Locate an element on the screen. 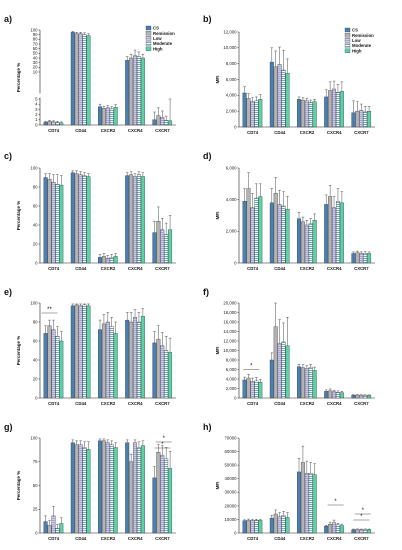  bar-low-cd44 is located at coordinates (279, 96).